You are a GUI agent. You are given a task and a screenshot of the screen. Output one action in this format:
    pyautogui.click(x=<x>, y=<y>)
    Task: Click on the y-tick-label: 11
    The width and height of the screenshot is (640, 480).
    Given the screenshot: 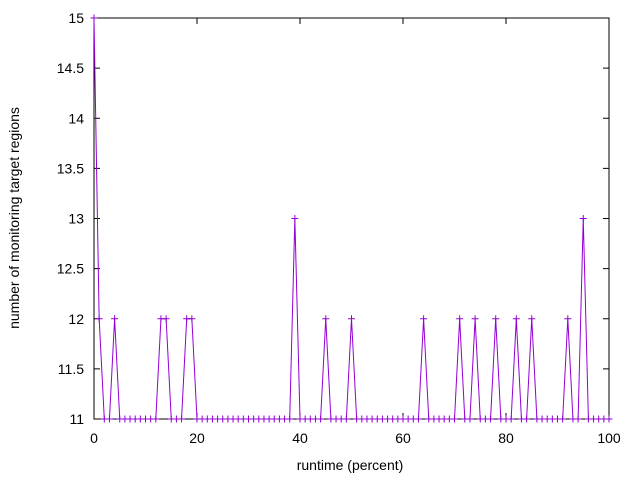 What is the action you would take?
    pyautogui.click(x=76, y=419)
    